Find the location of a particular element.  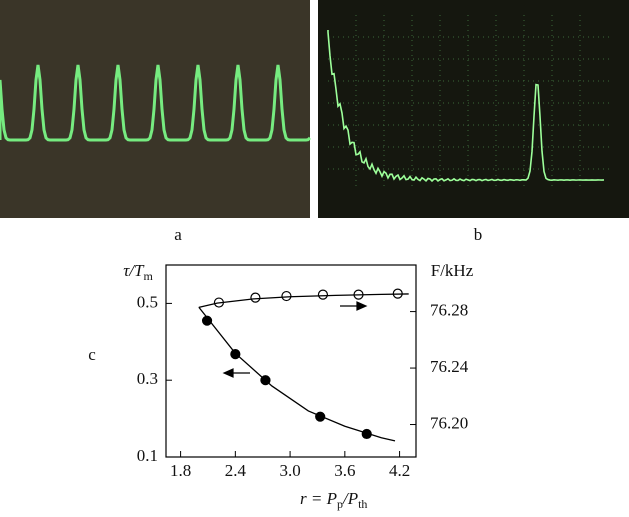

y-axis-label: τ/Tm is located at coordinates (138, 272).